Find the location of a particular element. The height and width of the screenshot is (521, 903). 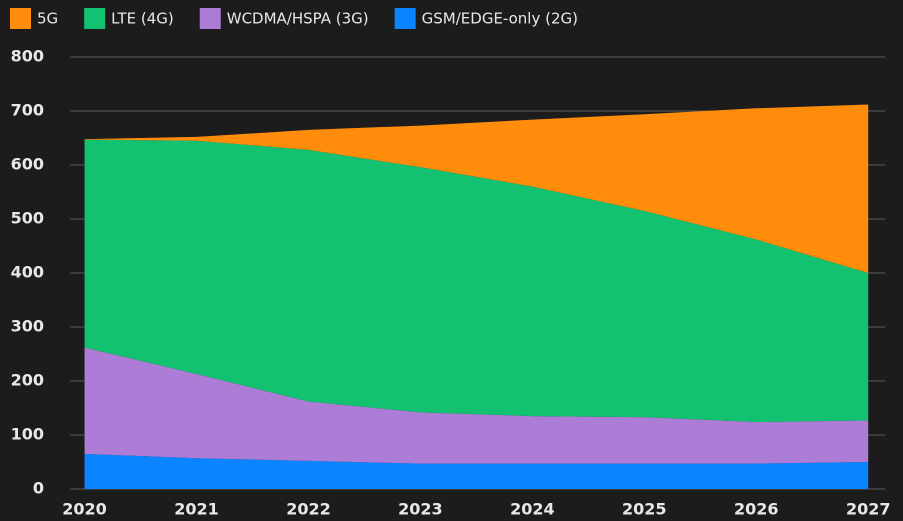

y-tick-label: 700 is located at coordinates (27, 110).